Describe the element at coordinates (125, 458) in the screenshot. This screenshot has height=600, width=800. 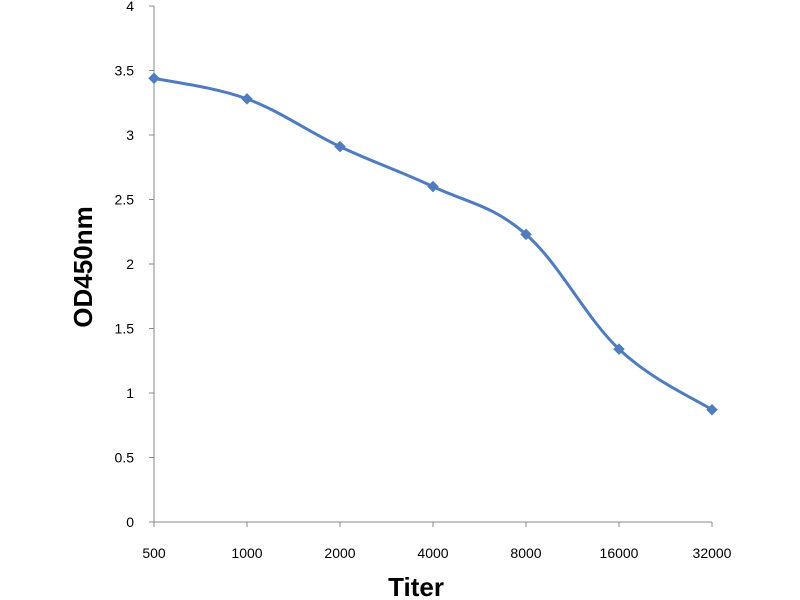
I see `y-tick-label: 0.5` at that location.